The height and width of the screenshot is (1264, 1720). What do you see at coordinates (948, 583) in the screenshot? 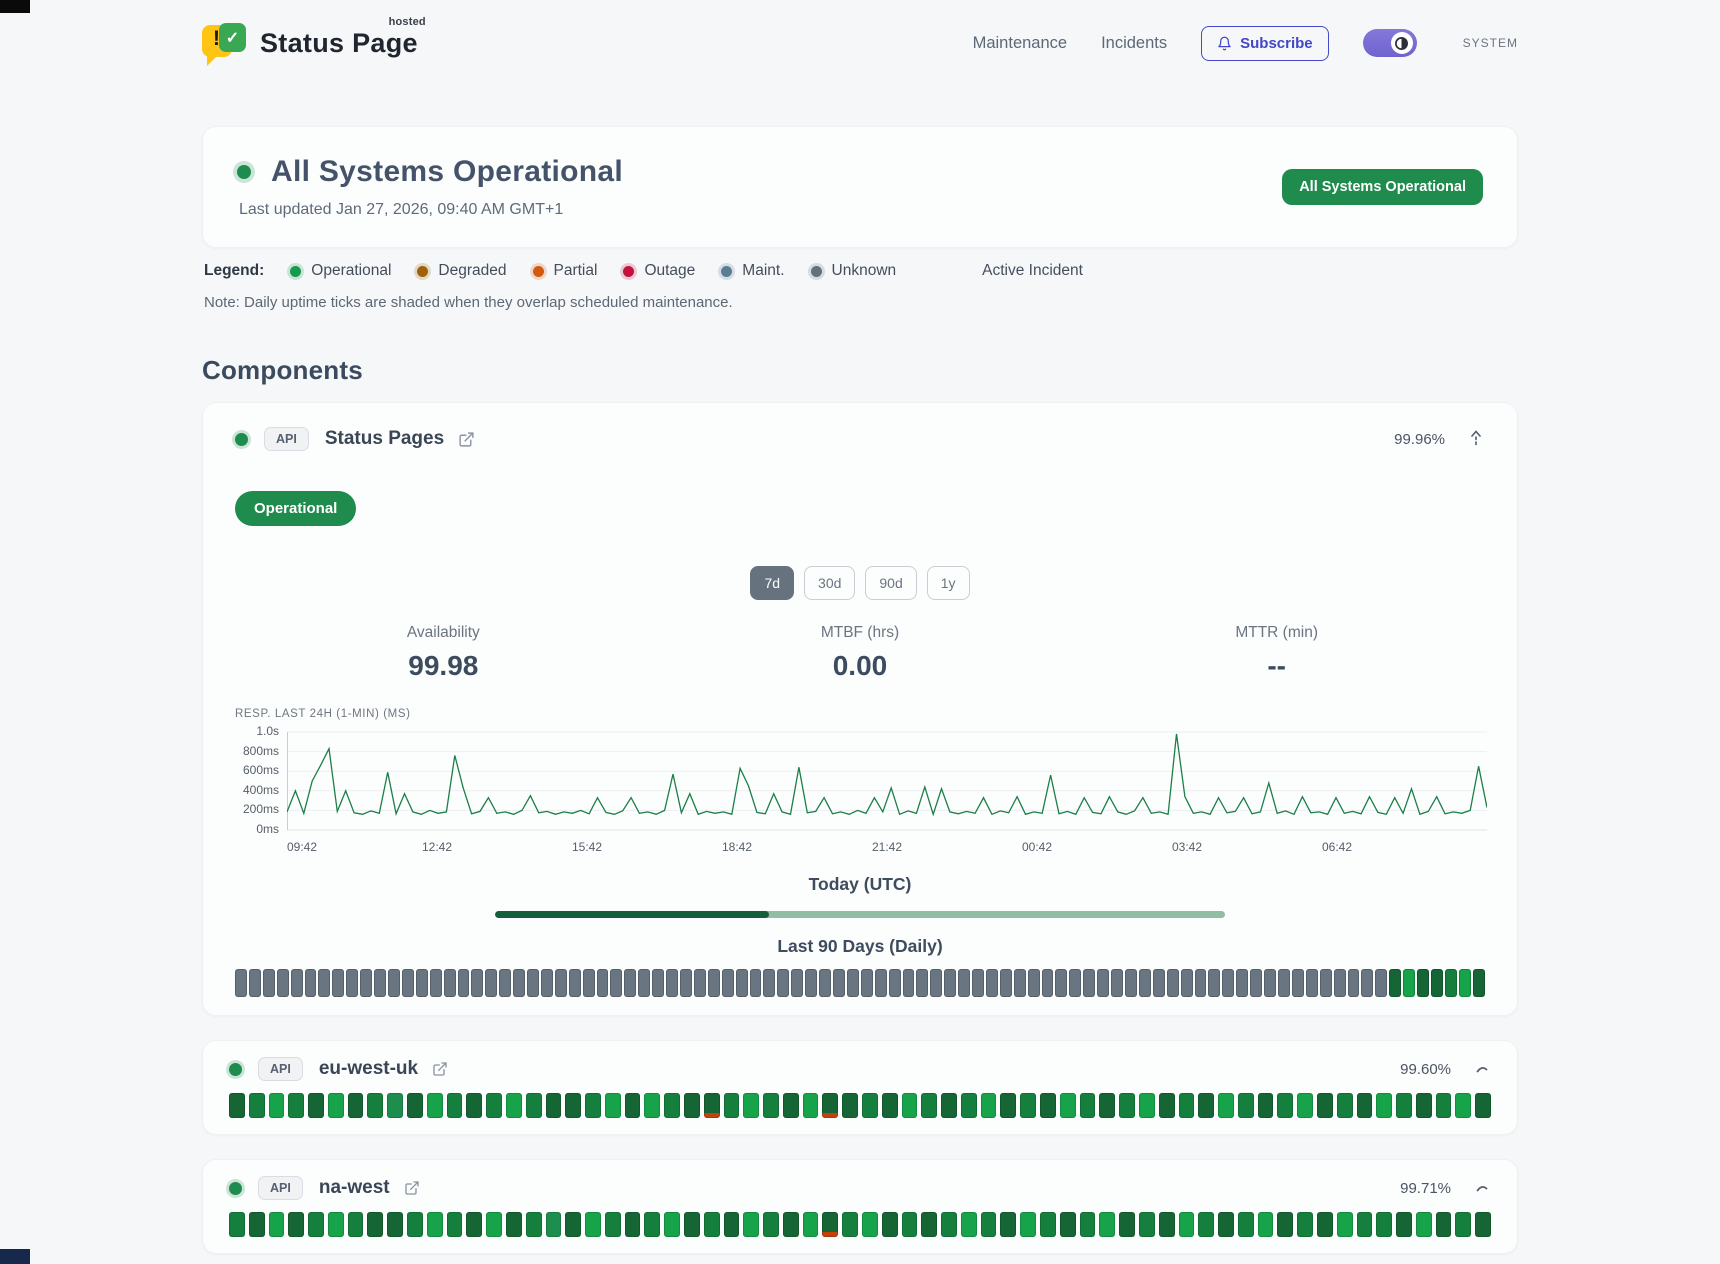
I see `range-1y-button: 1y` at bounding box center [948, 583].